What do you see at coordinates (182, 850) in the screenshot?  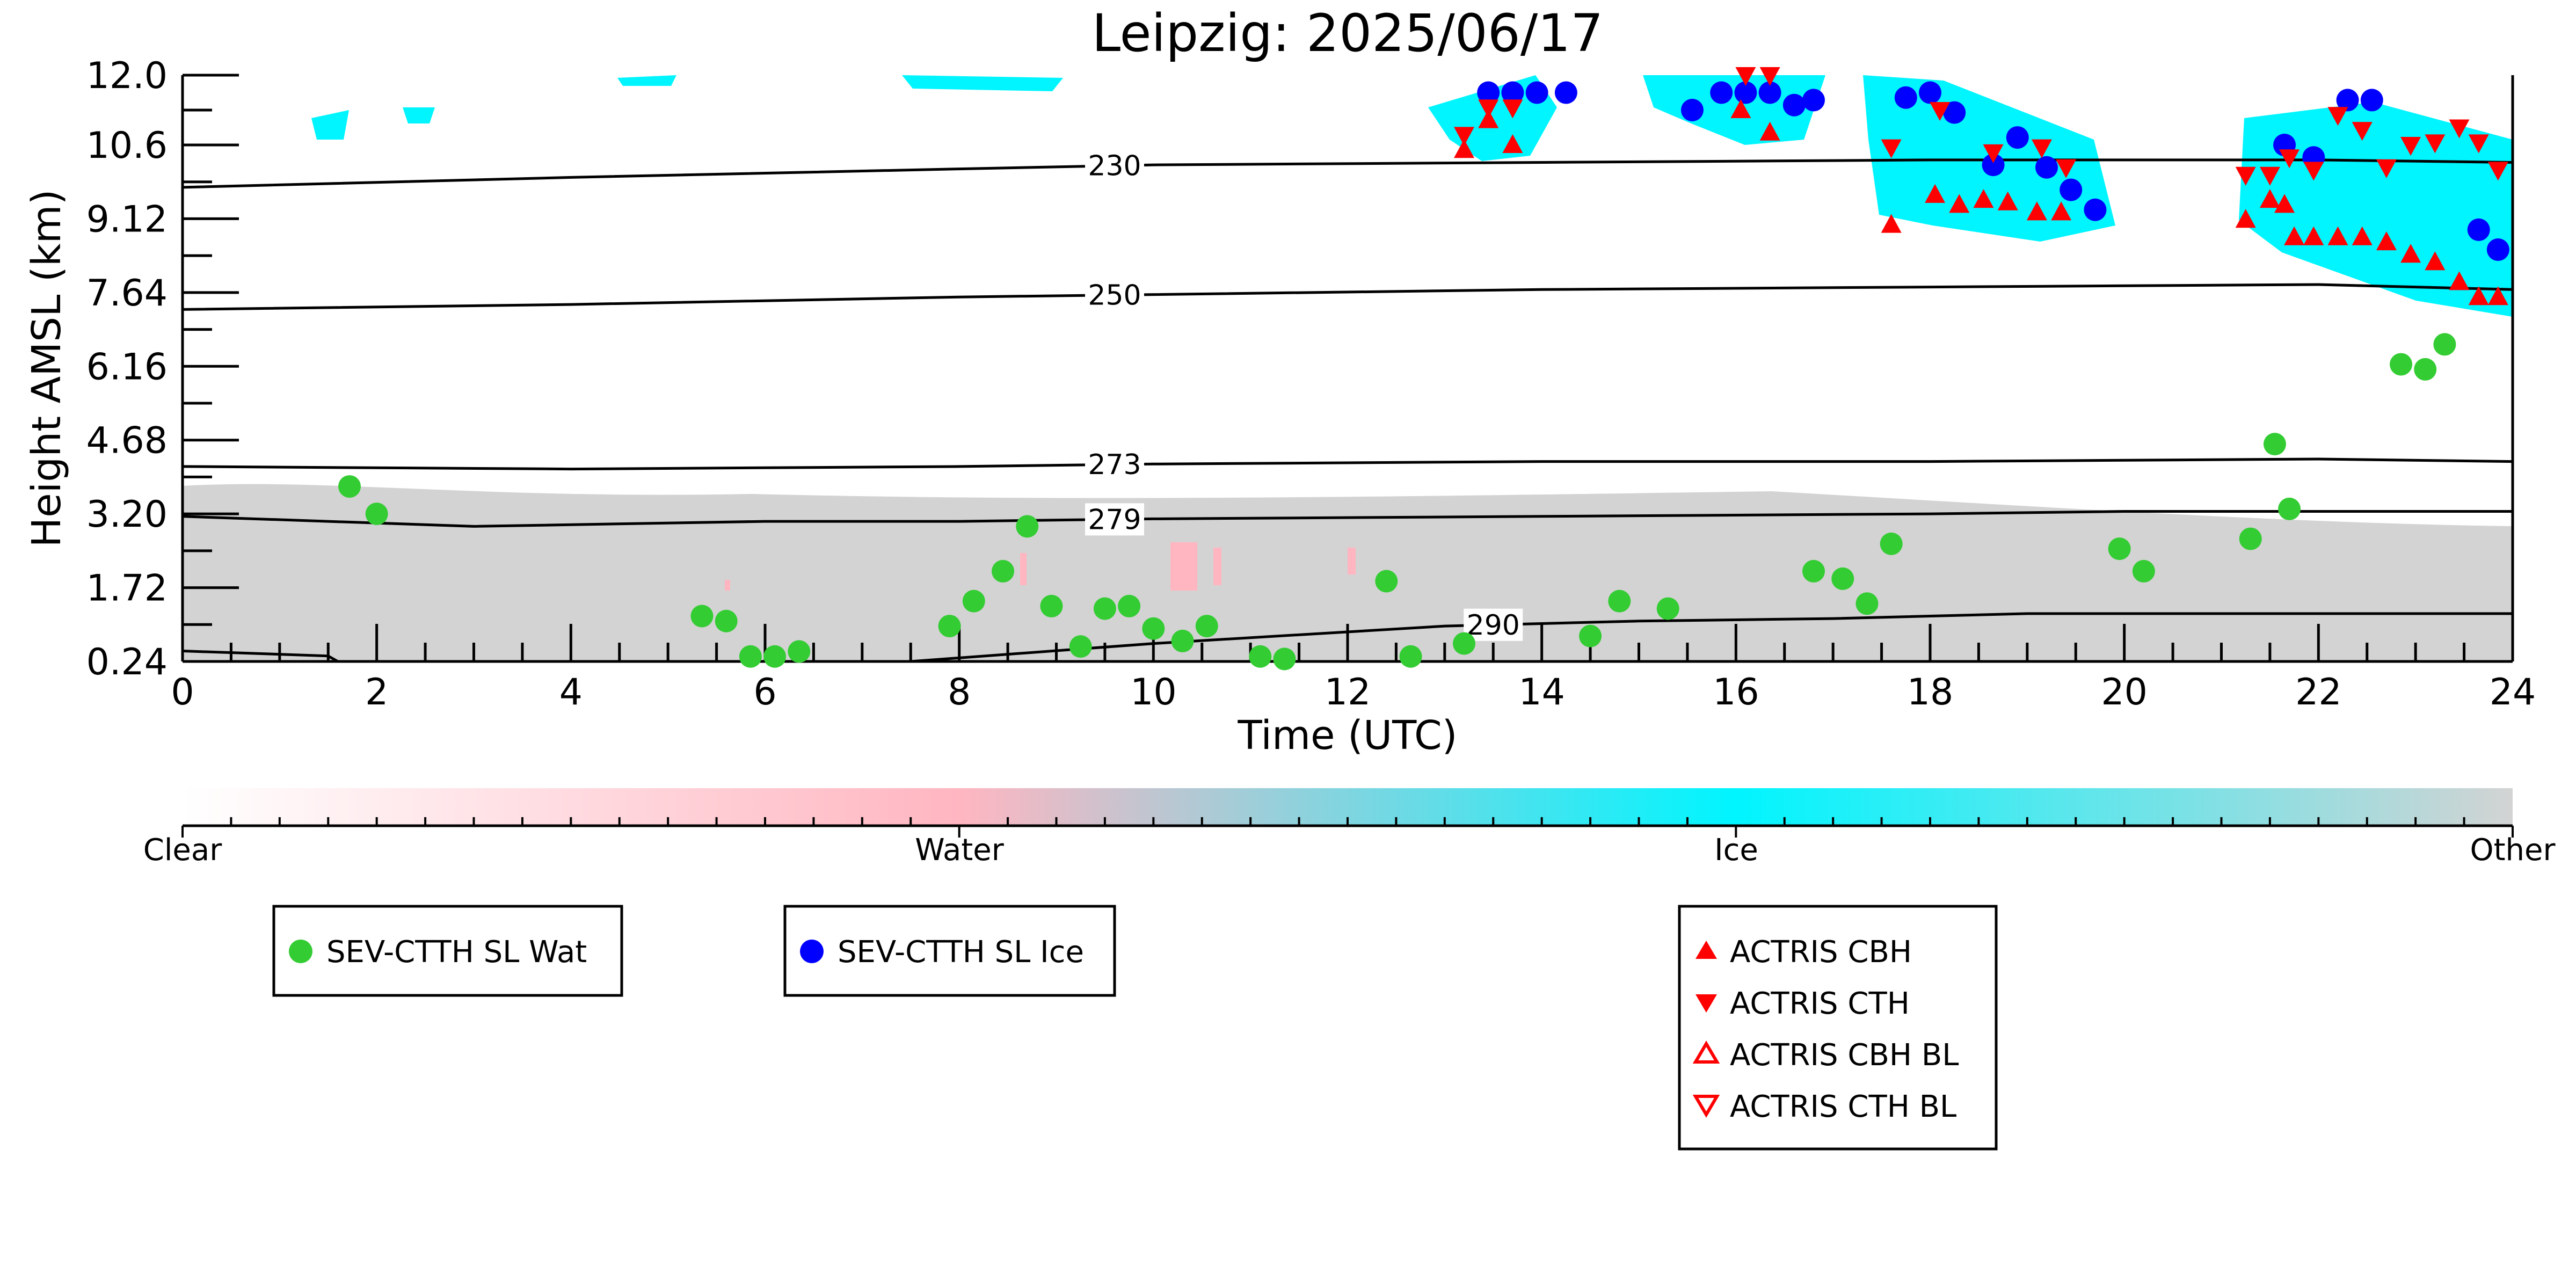 I see `colorbar-label-clear: Clear` at bounding box center [182, 850].